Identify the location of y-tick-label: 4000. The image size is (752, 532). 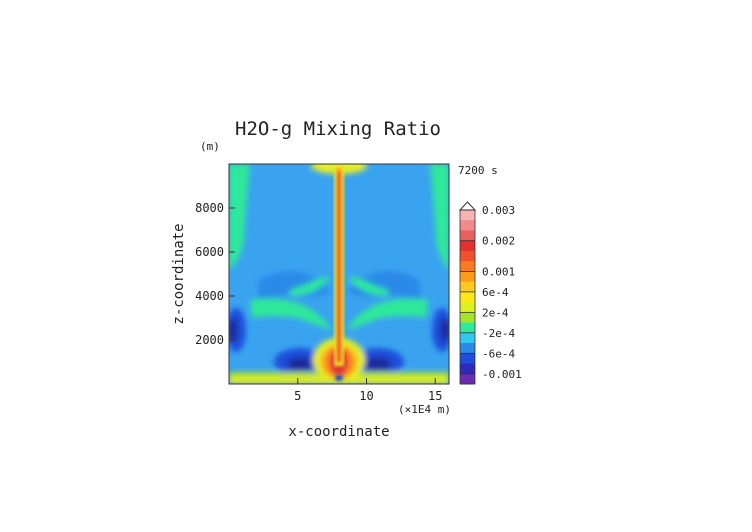
(209, 296).